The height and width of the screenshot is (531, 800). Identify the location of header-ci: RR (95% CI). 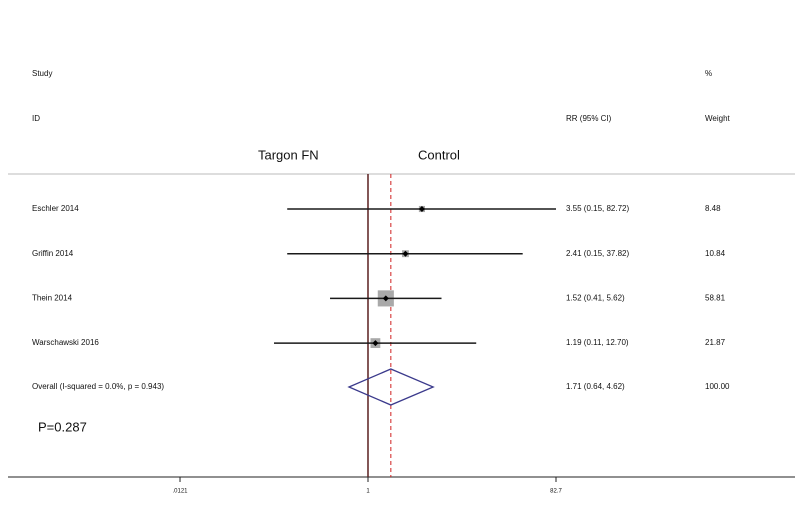
(589, 118).